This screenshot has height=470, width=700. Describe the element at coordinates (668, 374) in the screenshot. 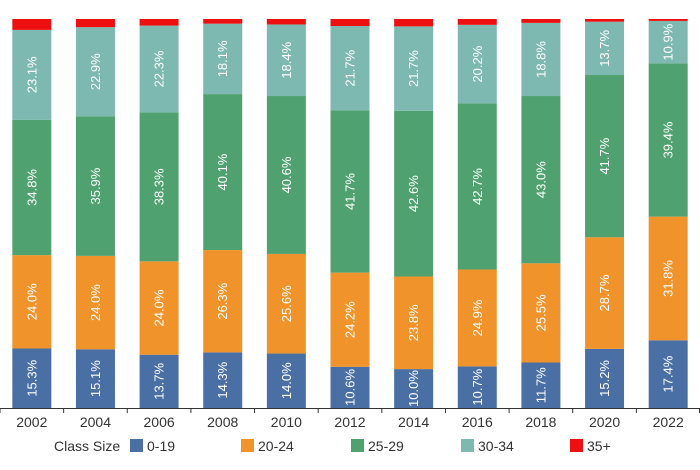

I see `bar-0-19-2022` at that location.